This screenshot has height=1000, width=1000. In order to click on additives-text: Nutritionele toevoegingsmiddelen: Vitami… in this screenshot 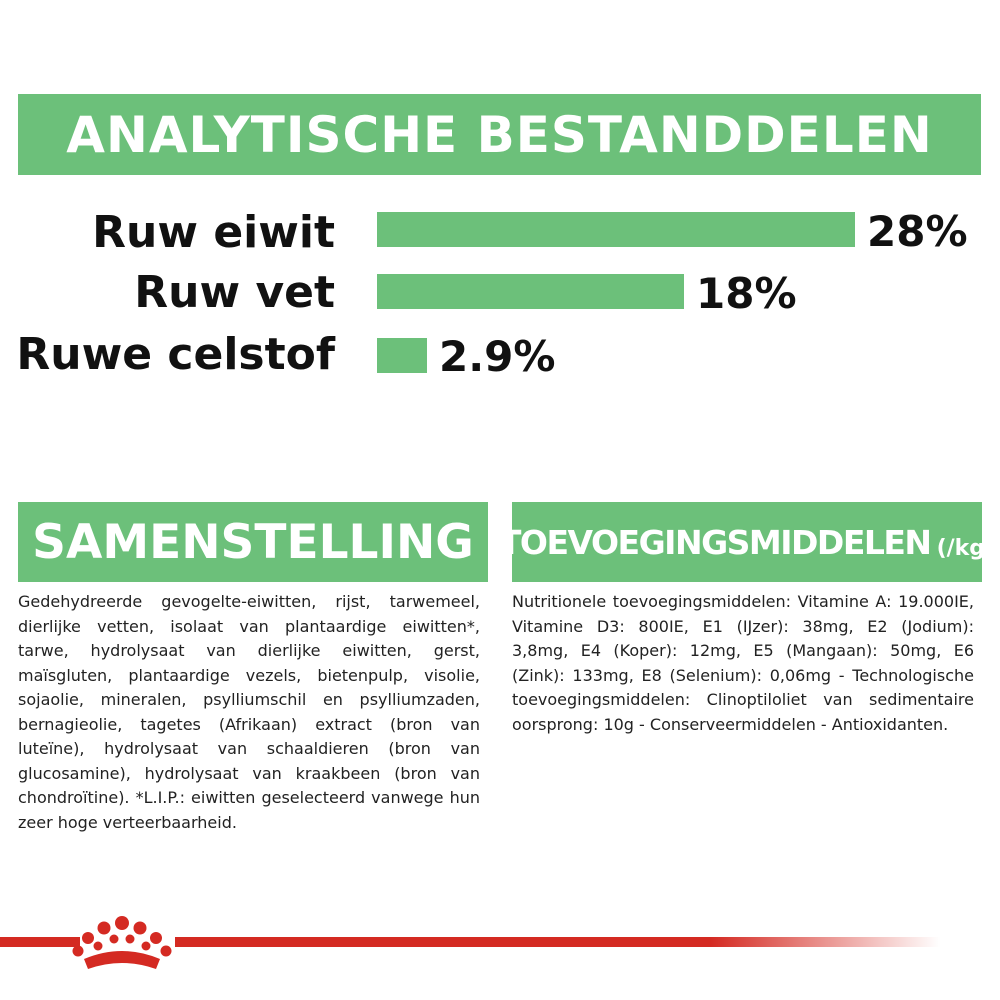, I will do `click(743, 663)`.